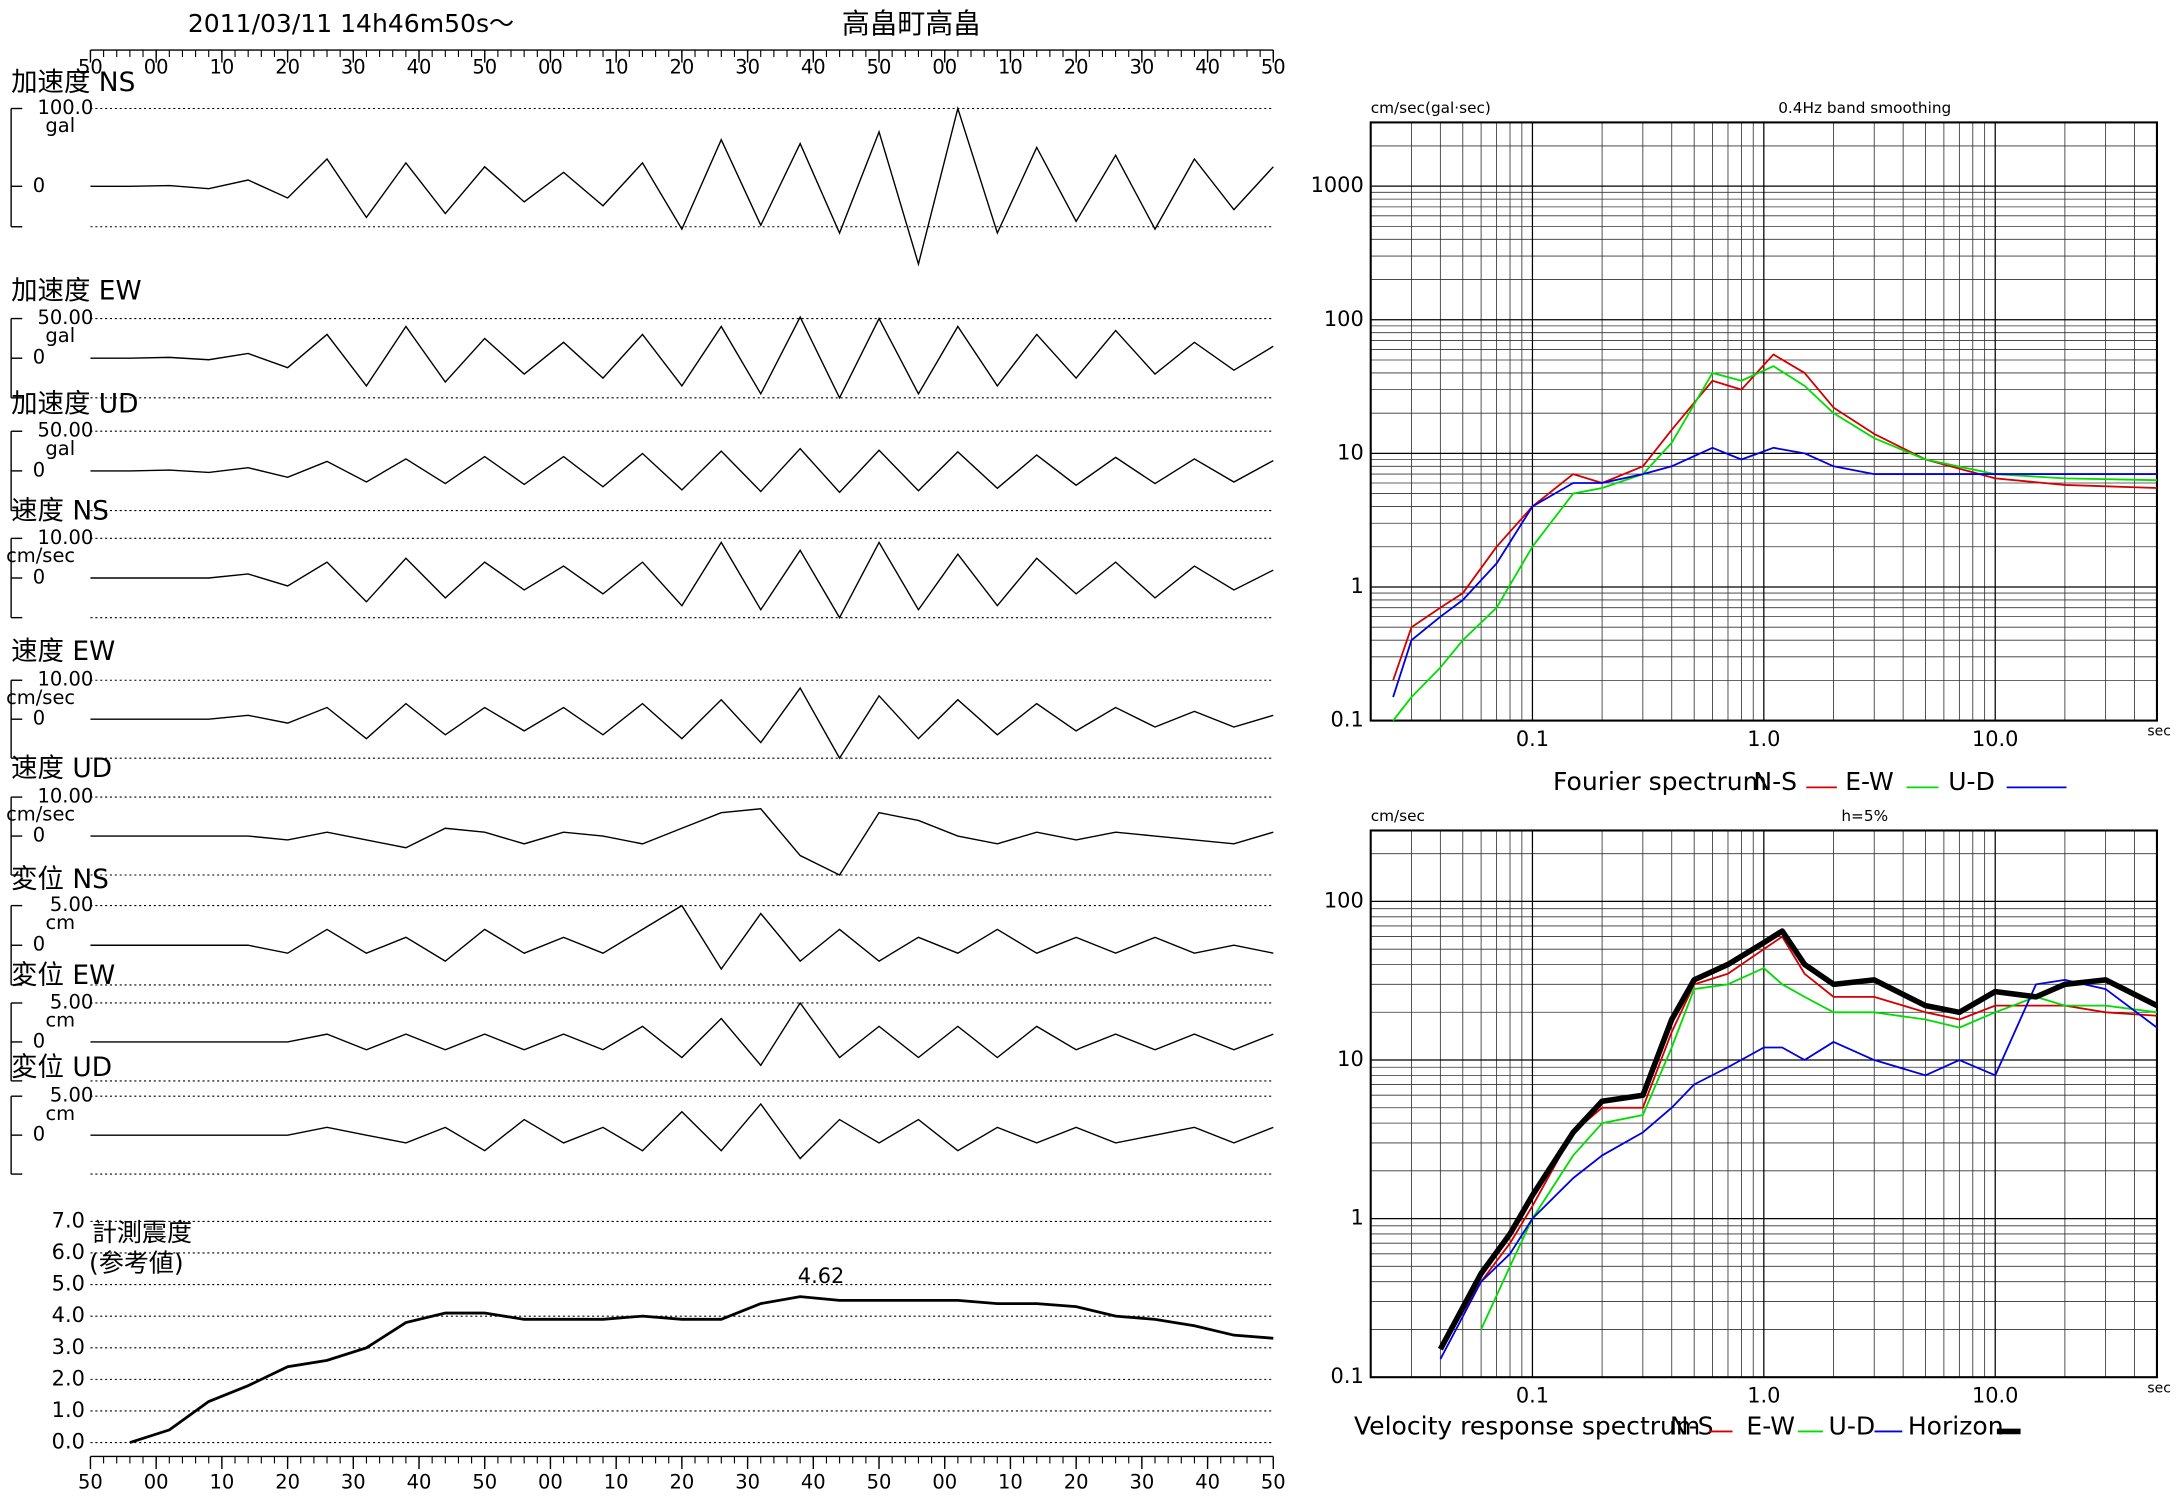 This screenshot has width=2182, height=1501. Describe the element at coordinates (1770, 1425) in the screenshot. I see `legend-label: E-W` at that location.